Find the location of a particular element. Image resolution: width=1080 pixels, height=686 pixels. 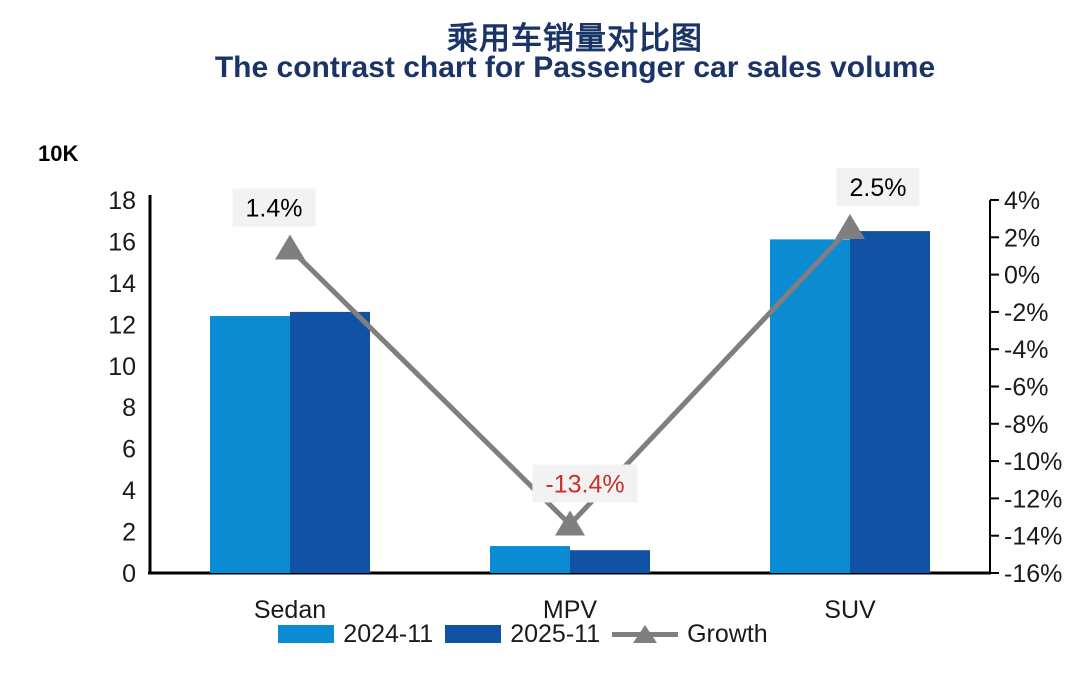

growth-marker-sedan is located at coordinates (290, 247).